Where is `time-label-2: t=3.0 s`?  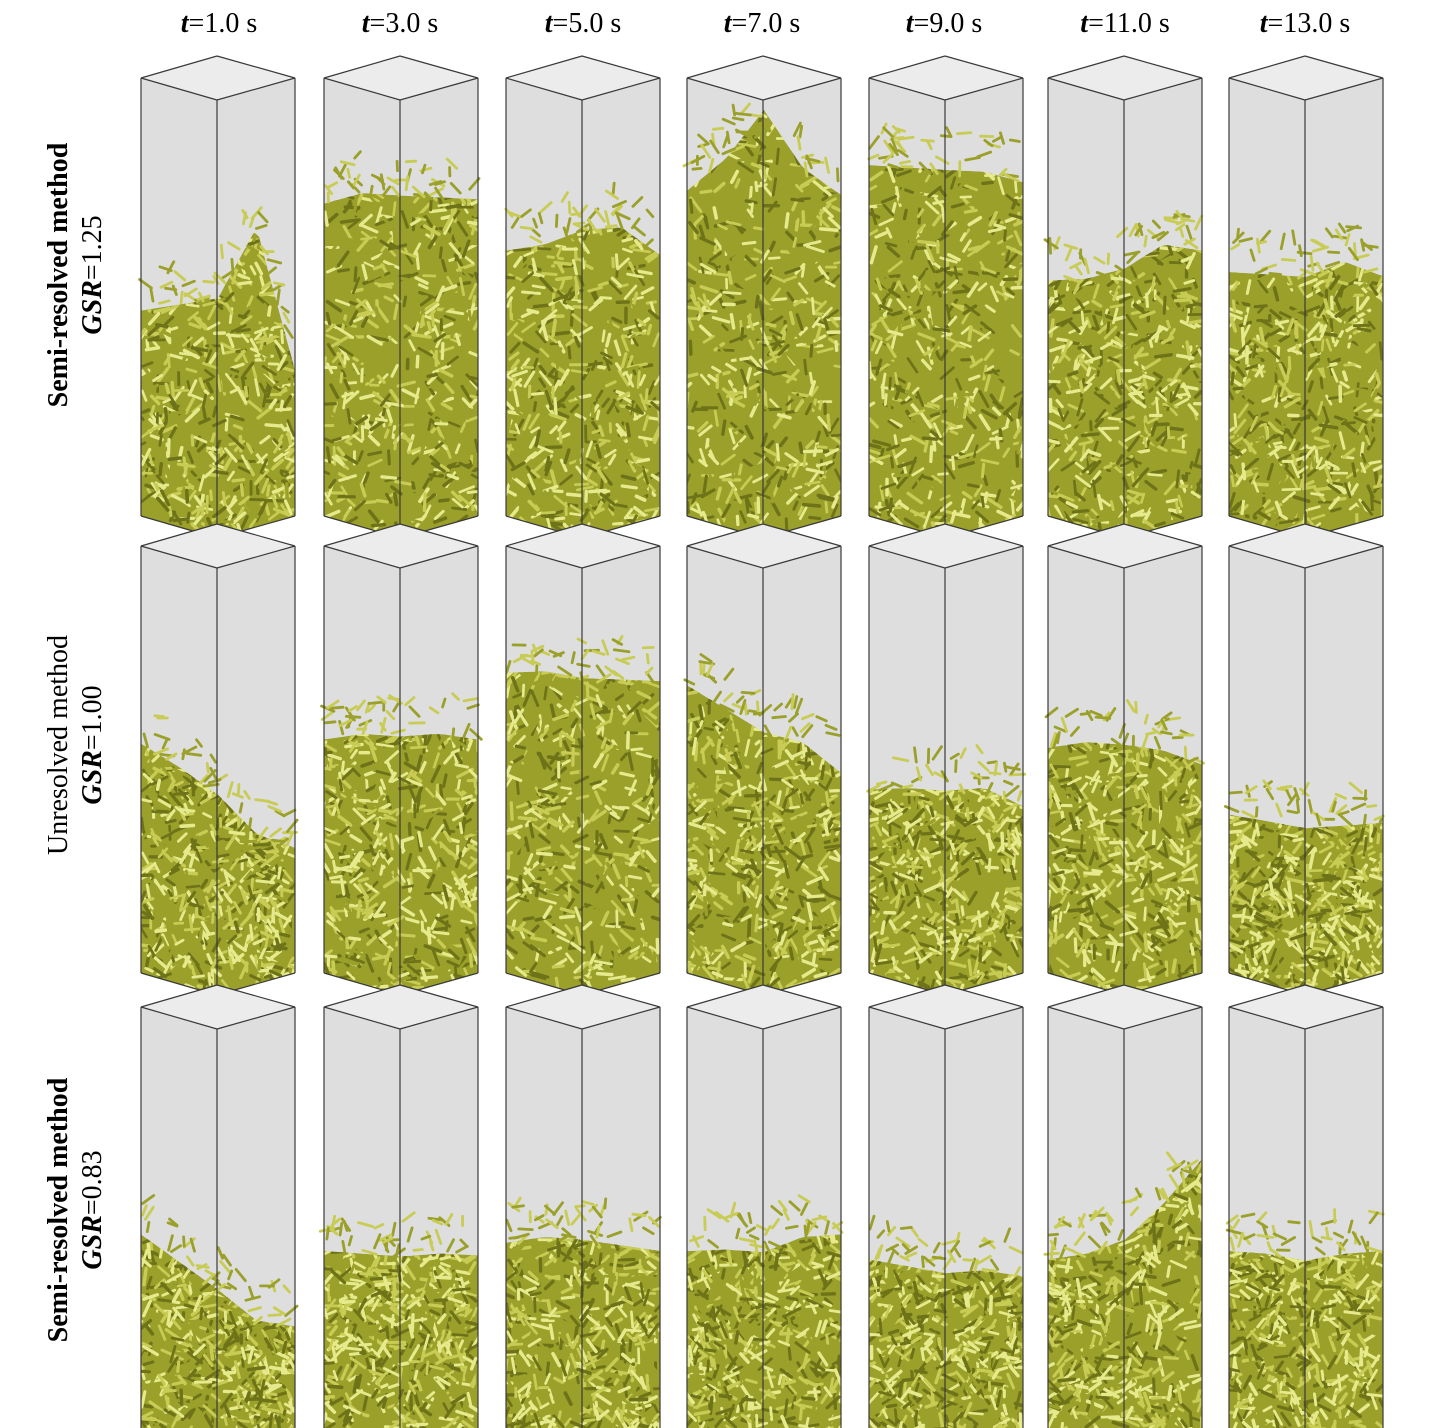 time-label-2: t=3.0 s is located at coordinates (400, 23).